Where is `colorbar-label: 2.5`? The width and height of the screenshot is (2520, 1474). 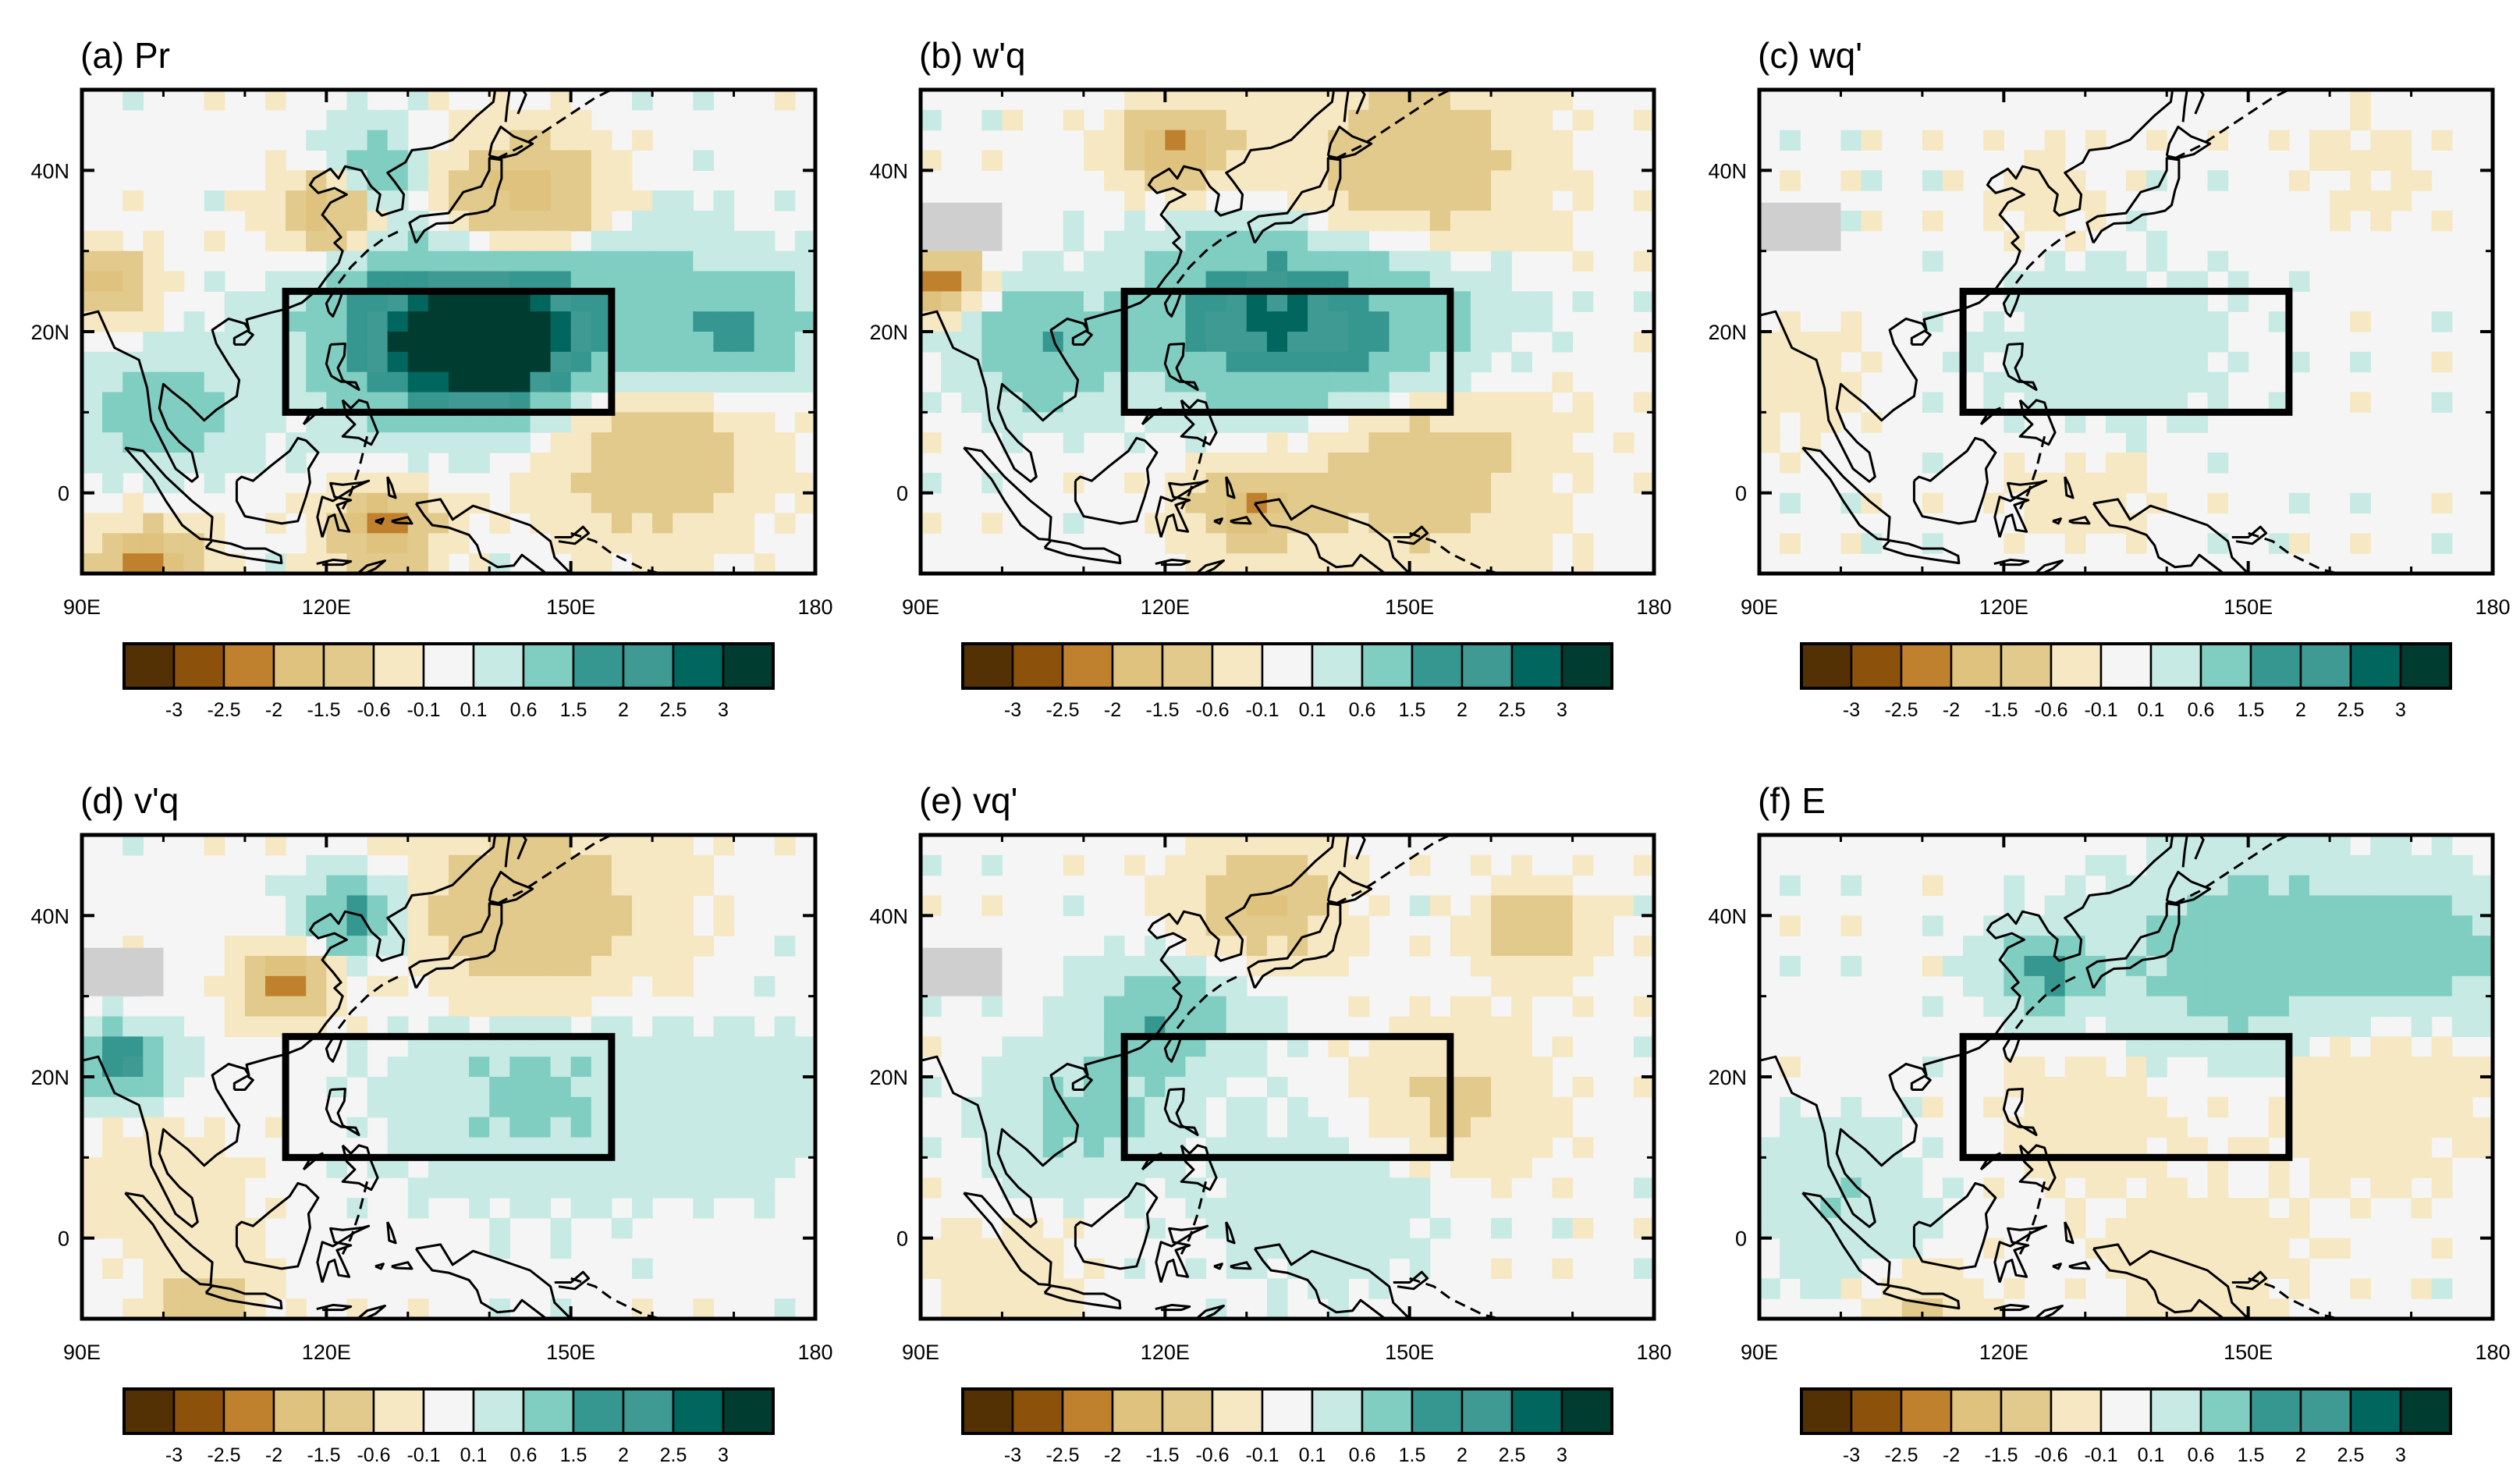 colorbar-label: 2.5 is located at coordinates (2351, 710).